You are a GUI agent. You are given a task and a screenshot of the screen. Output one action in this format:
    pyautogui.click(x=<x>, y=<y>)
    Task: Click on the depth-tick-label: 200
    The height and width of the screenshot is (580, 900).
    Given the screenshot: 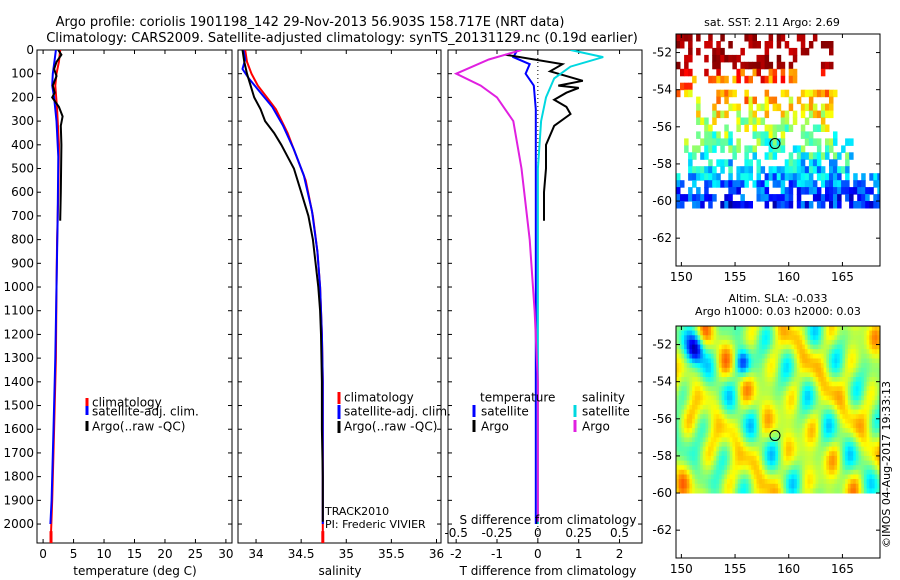 What is the action you would take?
    pyautogui.click(x=22, y=97)
    